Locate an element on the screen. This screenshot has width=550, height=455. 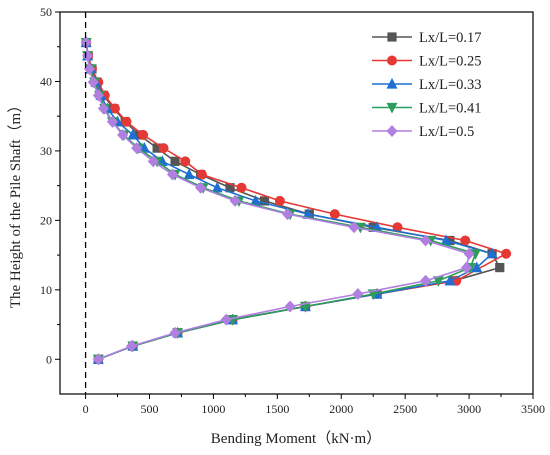
x-tick-label: 3500 is located at coordinates (533, 409).